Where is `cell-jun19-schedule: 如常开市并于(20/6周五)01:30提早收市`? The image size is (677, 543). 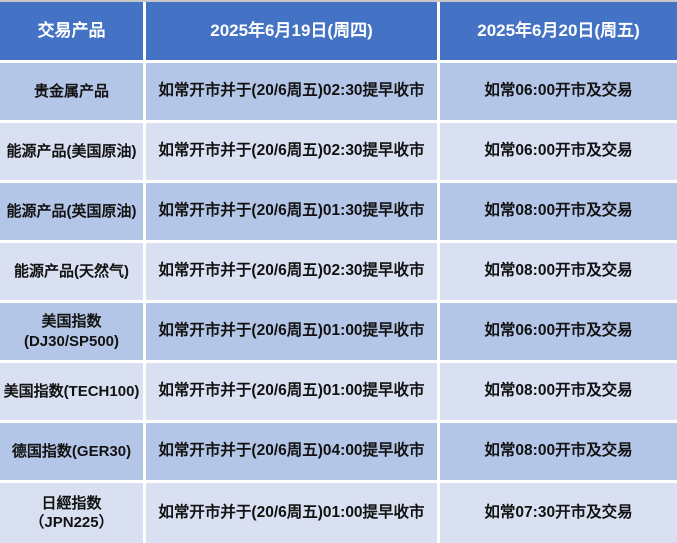 cell-jun19-schedule: 如常开市并于(20/6周五)01:30提早收市 is located at coordinates (291, 211).